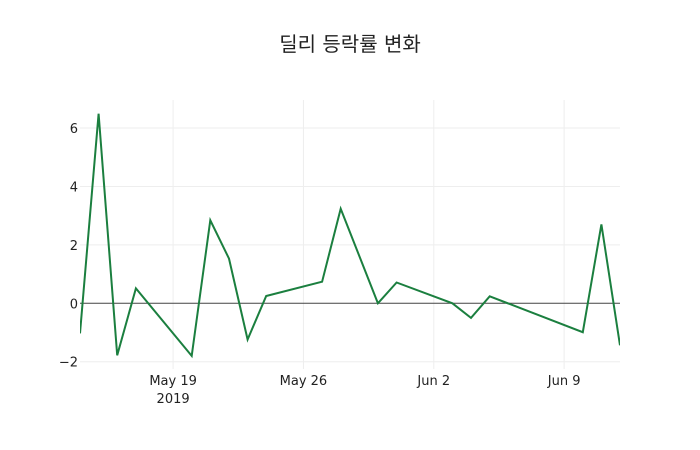  What do you see at coordinates (74, 129) in the screenshot?
I see `y-tick-label: 6` at bounding box center [74, 129].